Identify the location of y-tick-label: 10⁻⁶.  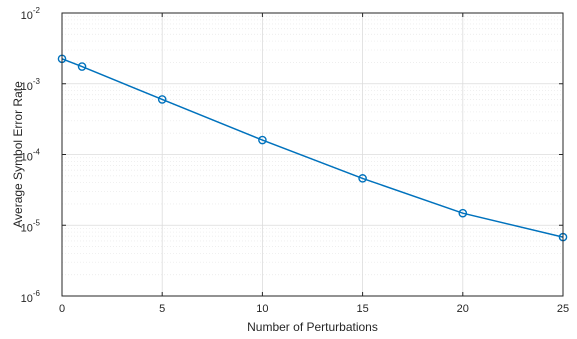
(31, 297).